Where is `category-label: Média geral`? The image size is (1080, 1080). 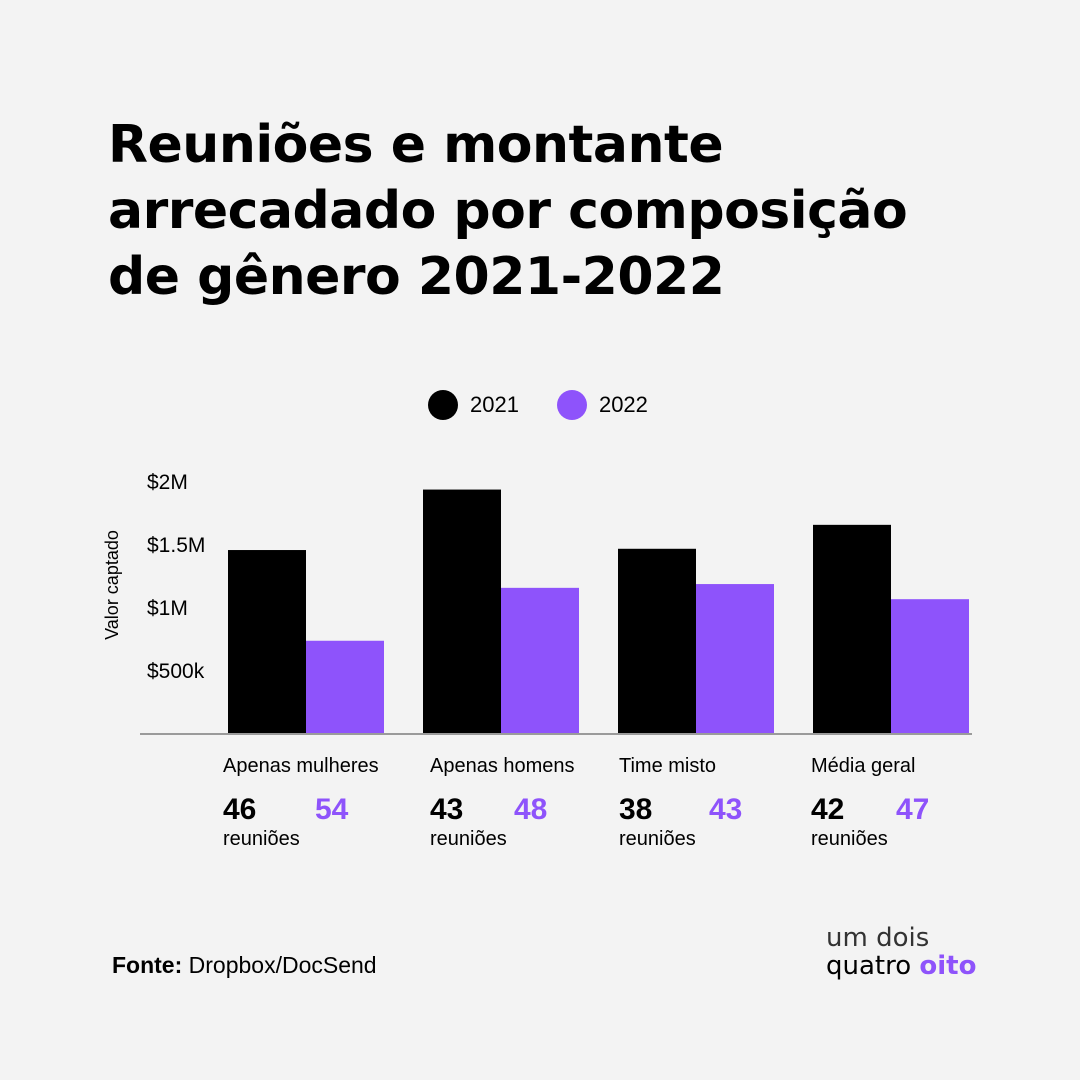
category-label: Média geral is located at coordinates (863, 766).